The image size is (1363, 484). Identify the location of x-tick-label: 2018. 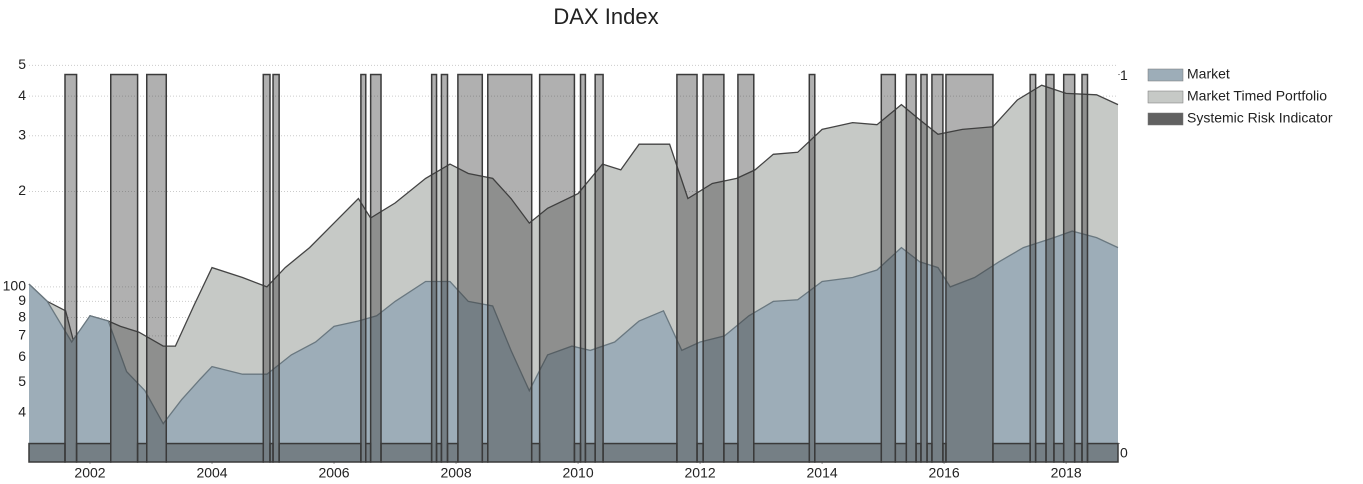
(1066, 473).